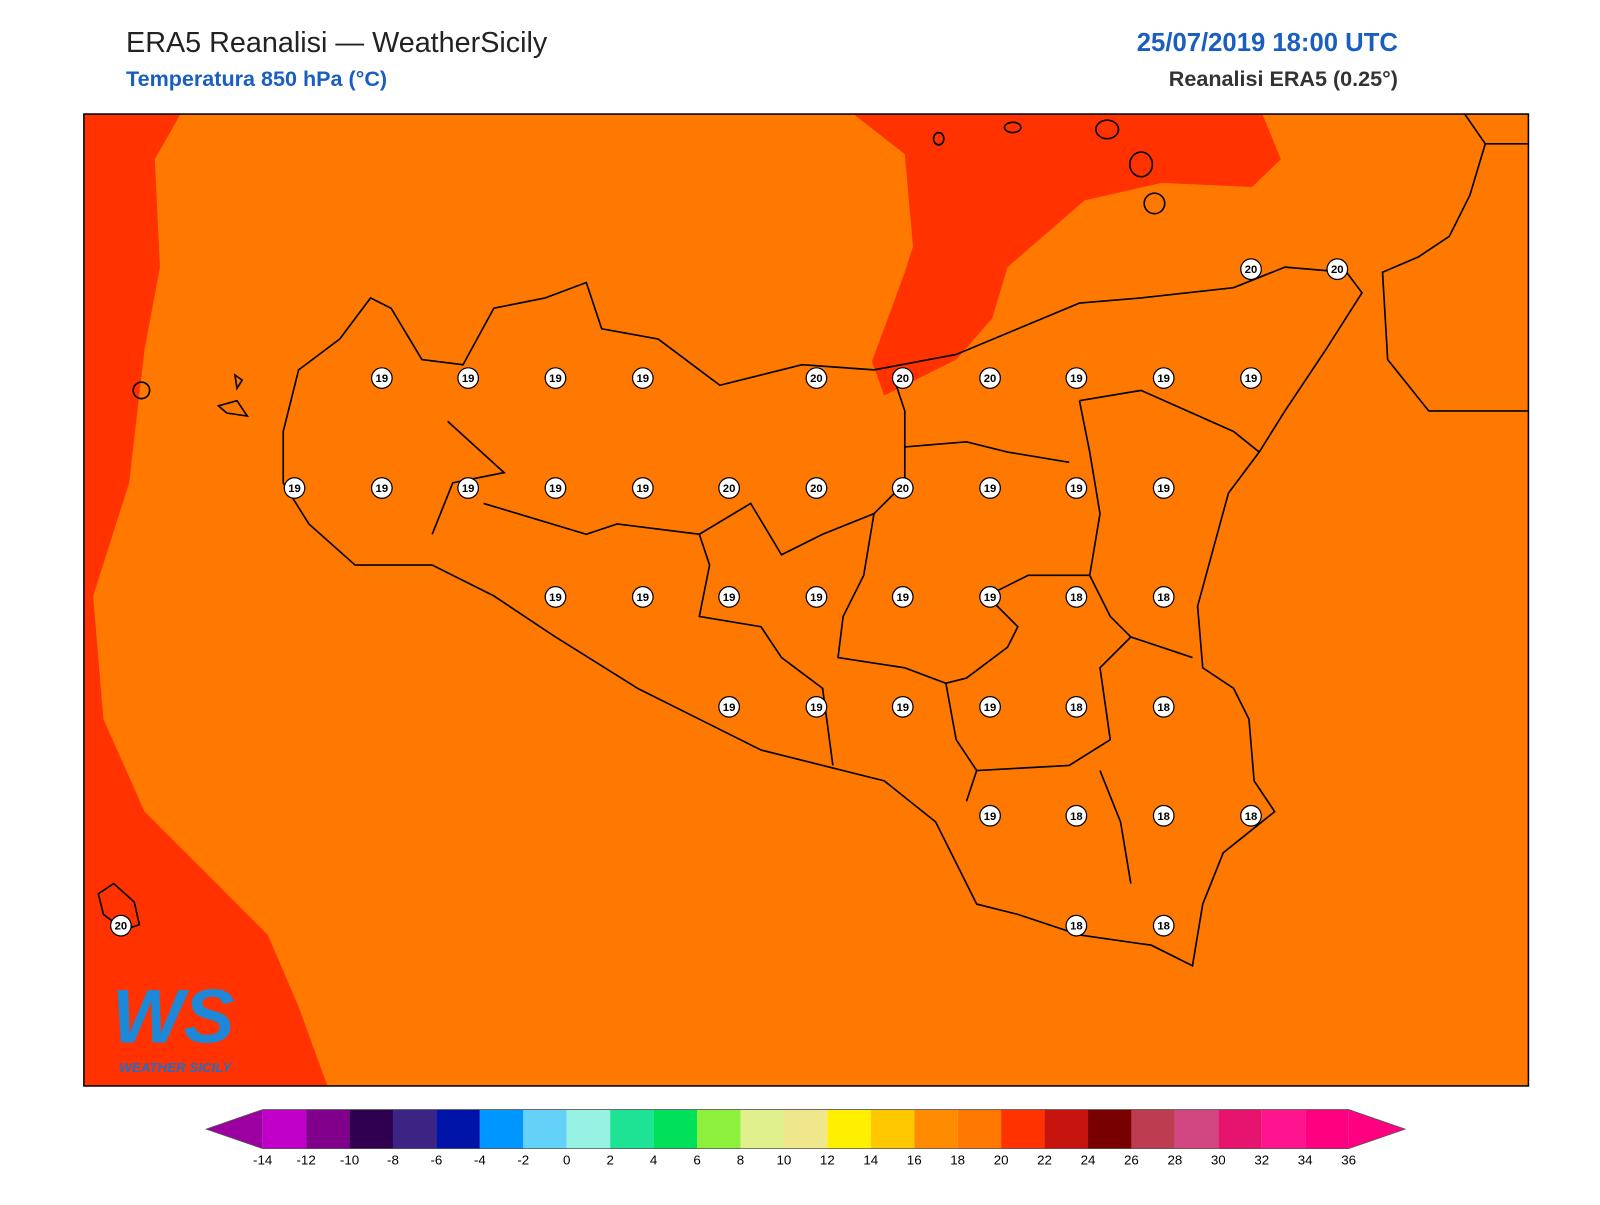 The width and height of the screenshot is (1600, 1205). What do you see at coordinates (523, 1159) in the screenshot?
I see `colorbar-tick-label: -2` at bounding box center [523, 1159].